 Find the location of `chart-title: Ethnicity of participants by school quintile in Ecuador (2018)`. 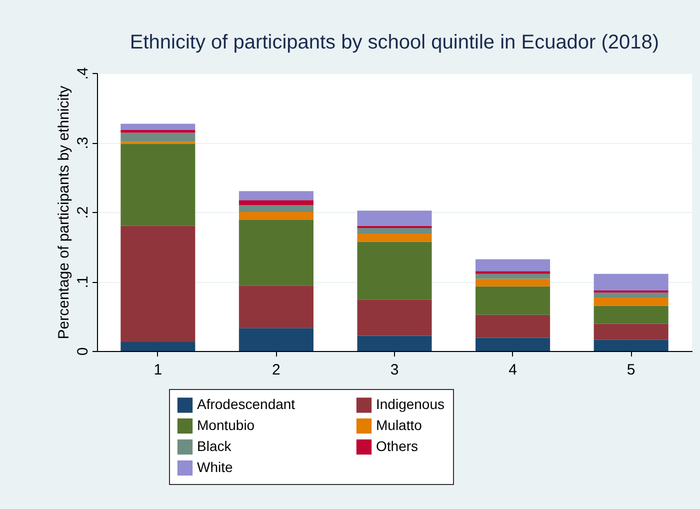

chart-title: Ethnicity of participants by school quintile in Ecuador (2018) is located at coordinates (395, 43).